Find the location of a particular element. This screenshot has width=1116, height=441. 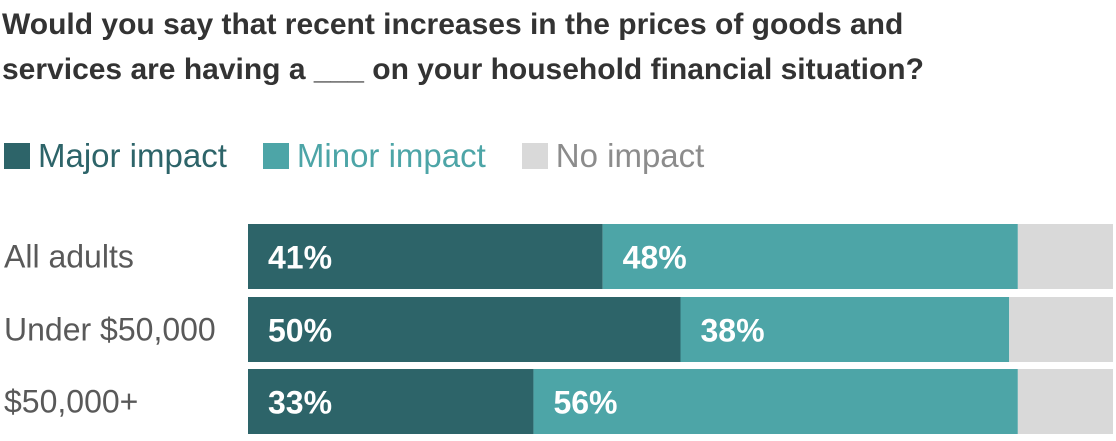

legend-swatch-minor-impact is located at coordinates (275, 156).